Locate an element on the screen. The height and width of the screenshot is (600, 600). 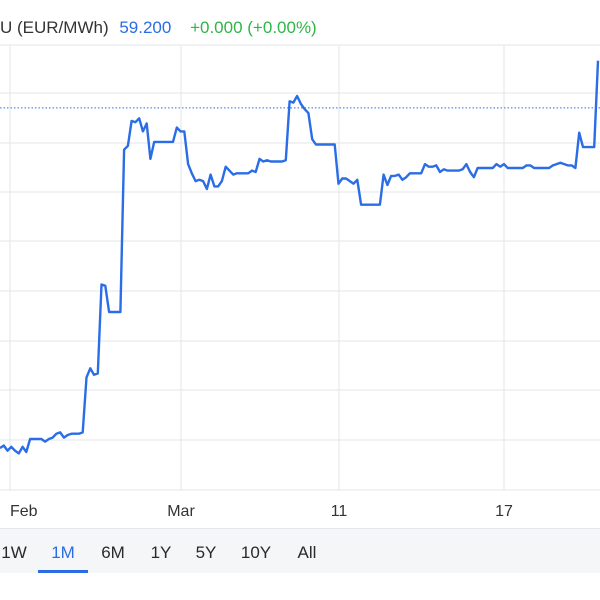
x-tick-label: 11 is located at coordinates (339, 511).